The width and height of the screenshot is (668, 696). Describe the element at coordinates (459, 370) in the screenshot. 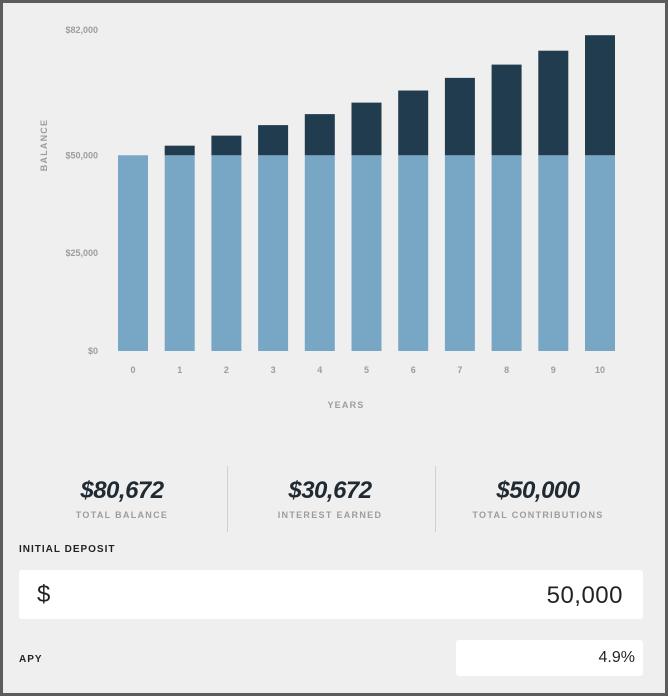

I see `x-tick-label: 7` at that location.